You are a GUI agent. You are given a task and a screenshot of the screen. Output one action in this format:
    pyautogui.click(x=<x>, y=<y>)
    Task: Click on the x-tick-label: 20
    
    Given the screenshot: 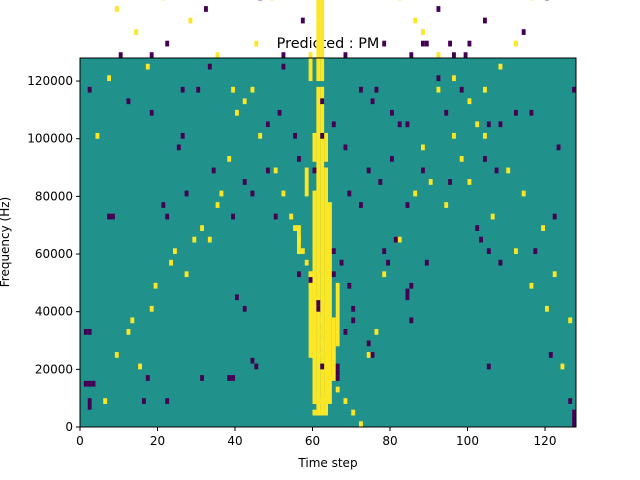 What is the action you would take?
    pyautogui.click(x=157, y=441)
    